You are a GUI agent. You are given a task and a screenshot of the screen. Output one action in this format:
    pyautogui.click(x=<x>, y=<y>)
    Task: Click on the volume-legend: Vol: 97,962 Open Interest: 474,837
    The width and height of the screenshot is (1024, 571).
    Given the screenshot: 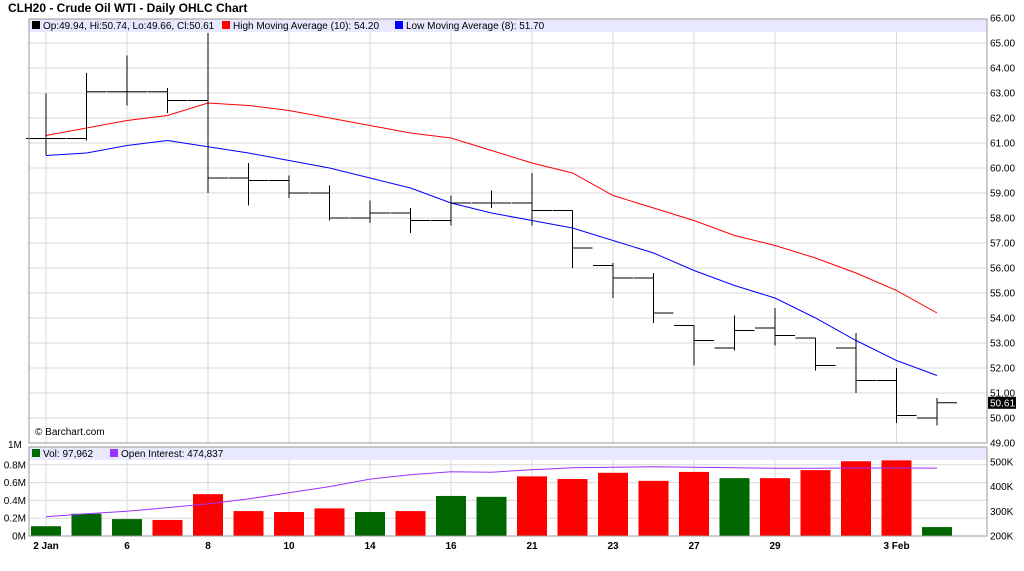 What is the action you would take?
    pyautogui.click(x=508, y=453)
    